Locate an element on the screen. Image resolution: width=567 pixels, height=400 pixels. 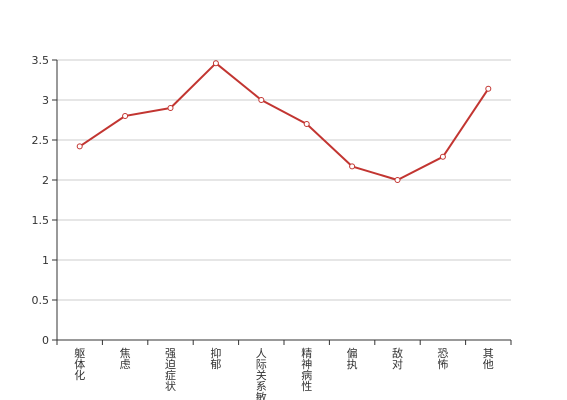
y-tick-label: 3.5 is located at coordinates (41, 60).